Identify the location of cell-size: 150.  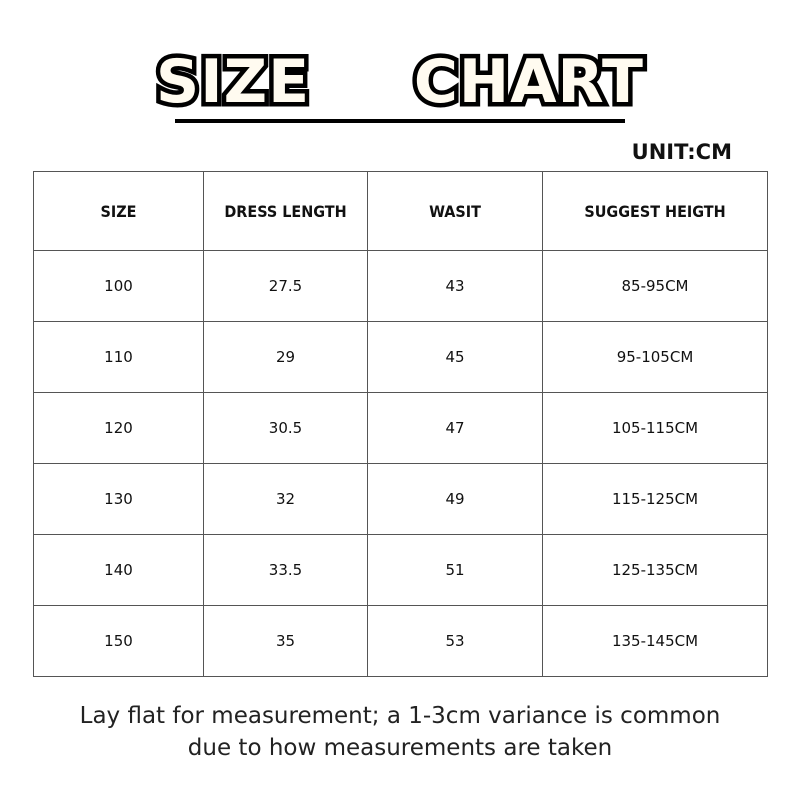
(118, 641).